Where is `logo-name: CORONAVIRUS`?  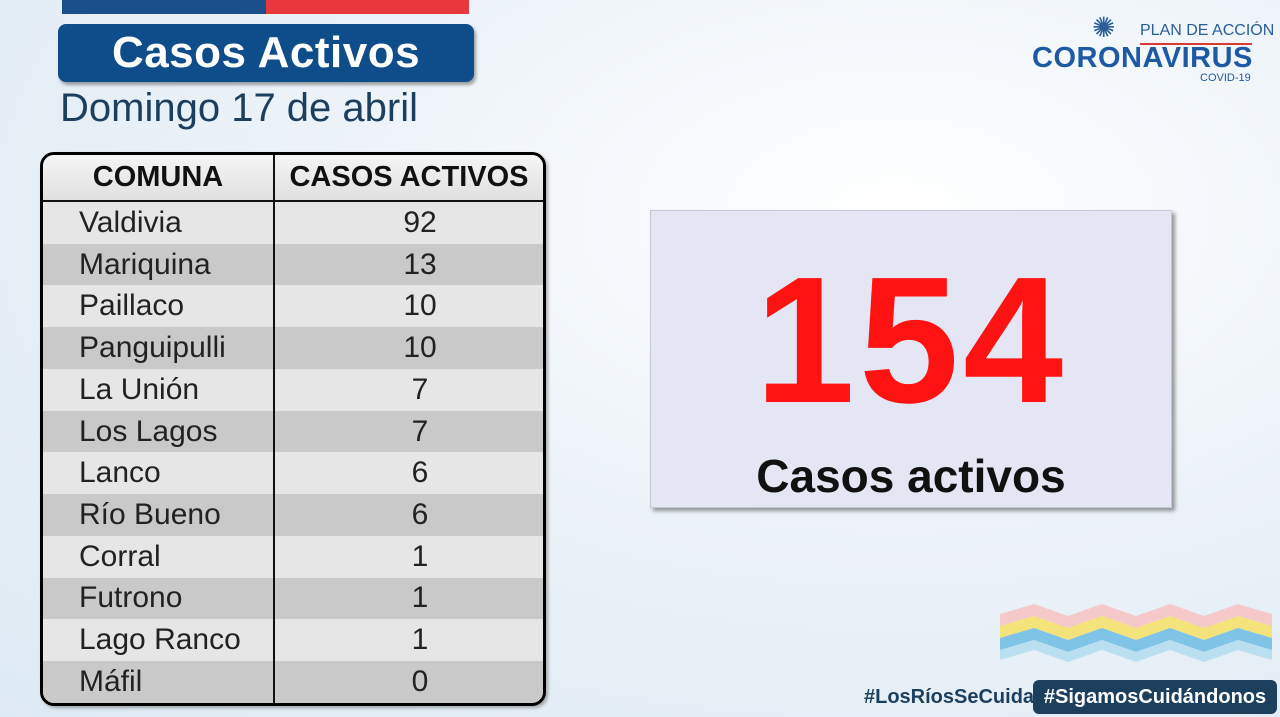 logo-name: CORONAVIRUS is located at coordinates (1142, 58).